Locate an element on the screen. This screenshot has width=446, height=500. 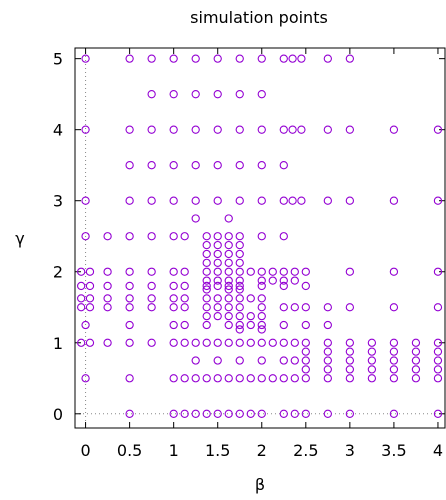
x-tick-label: 4 is located at coordinates (438, 450).